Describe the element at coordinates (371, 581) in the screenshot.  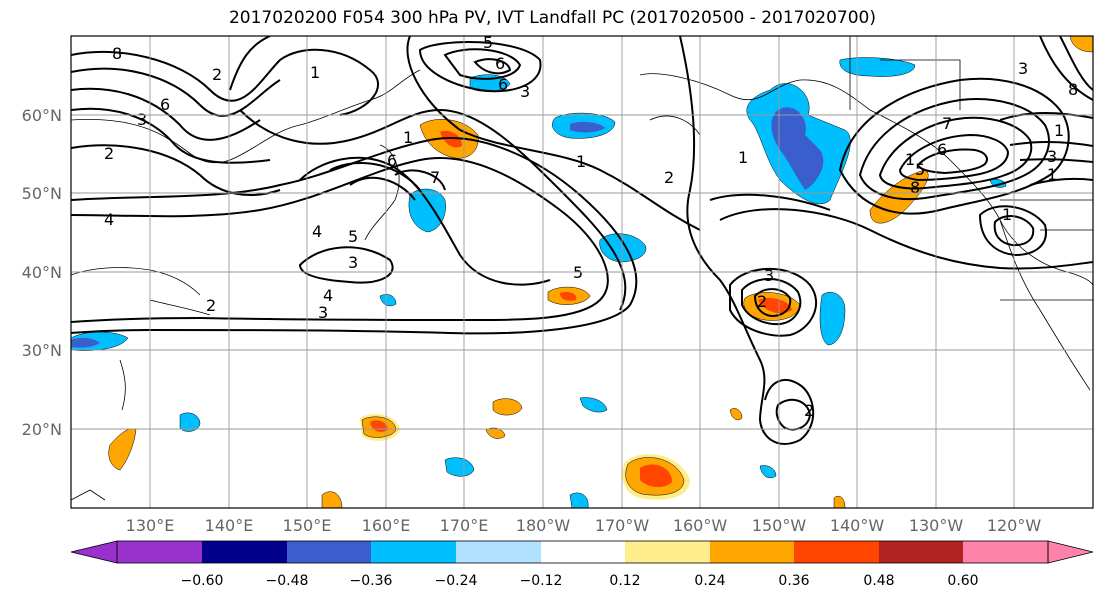
I see `colorbar-tick-label: −0.36` at that location.